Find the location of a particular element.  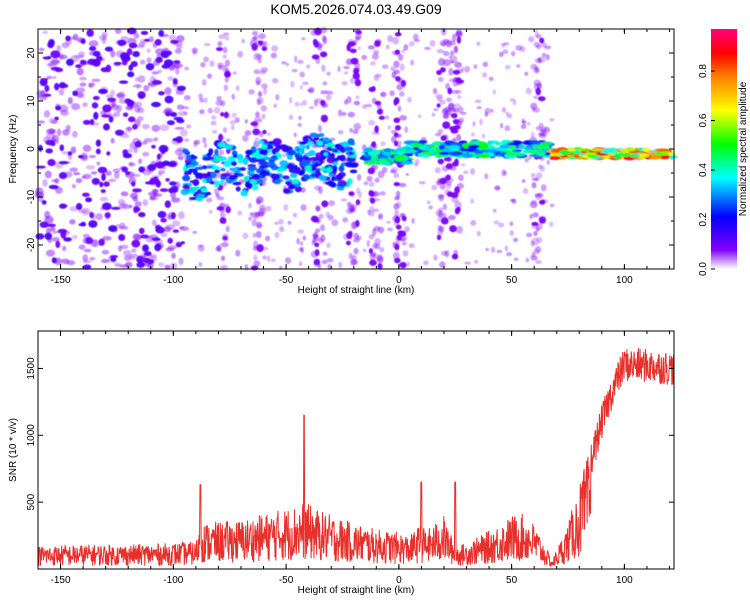

snr-ylabel: SNR (10 * v/v) is located at coordinates (13, 450).